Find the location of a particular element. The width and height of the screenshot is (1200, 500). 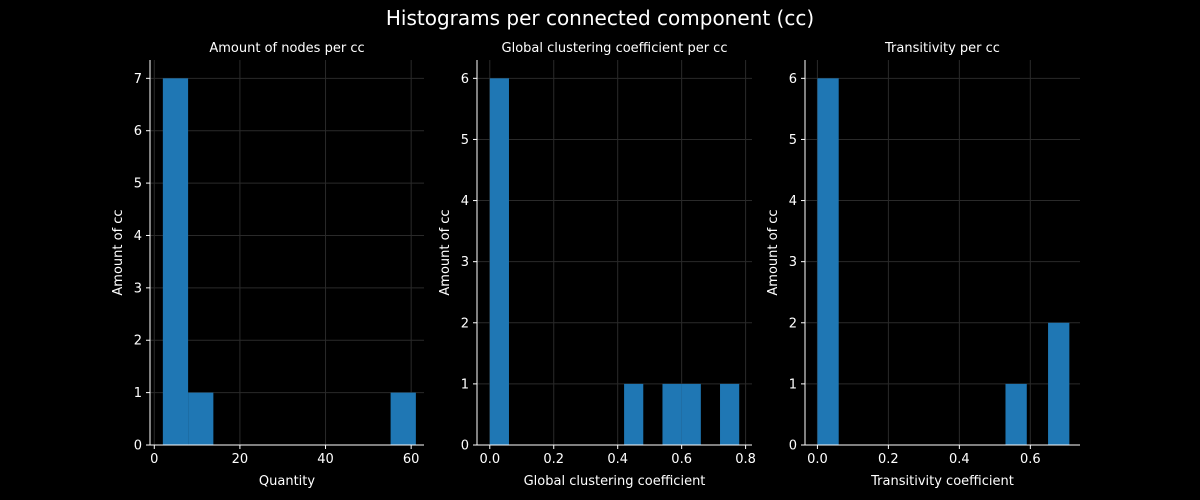

x-tick-label: 0.8 is located at coordinates (745, 459).